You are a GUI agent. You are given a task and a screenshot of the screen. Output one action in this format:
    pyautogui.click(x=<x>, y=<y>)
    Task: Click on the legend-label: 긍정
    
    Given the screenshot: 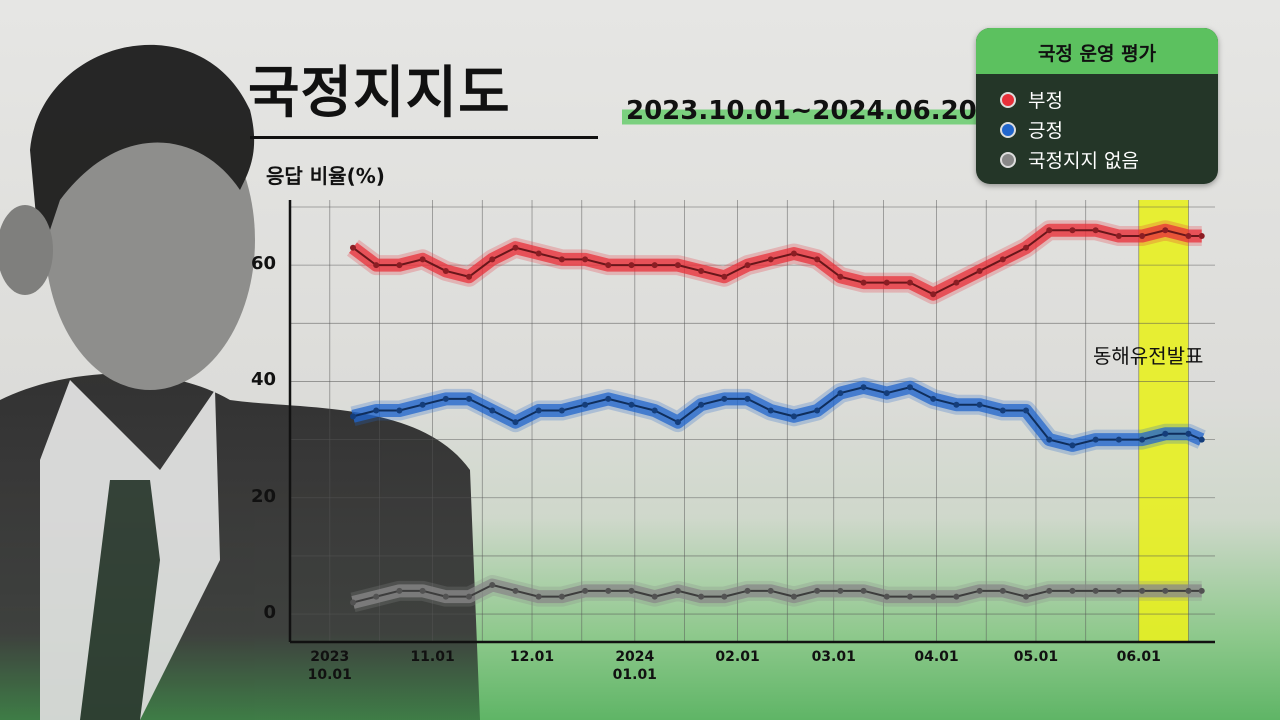 What is the action you would take?
    pyautogui.click(x=1045, y=131)
    